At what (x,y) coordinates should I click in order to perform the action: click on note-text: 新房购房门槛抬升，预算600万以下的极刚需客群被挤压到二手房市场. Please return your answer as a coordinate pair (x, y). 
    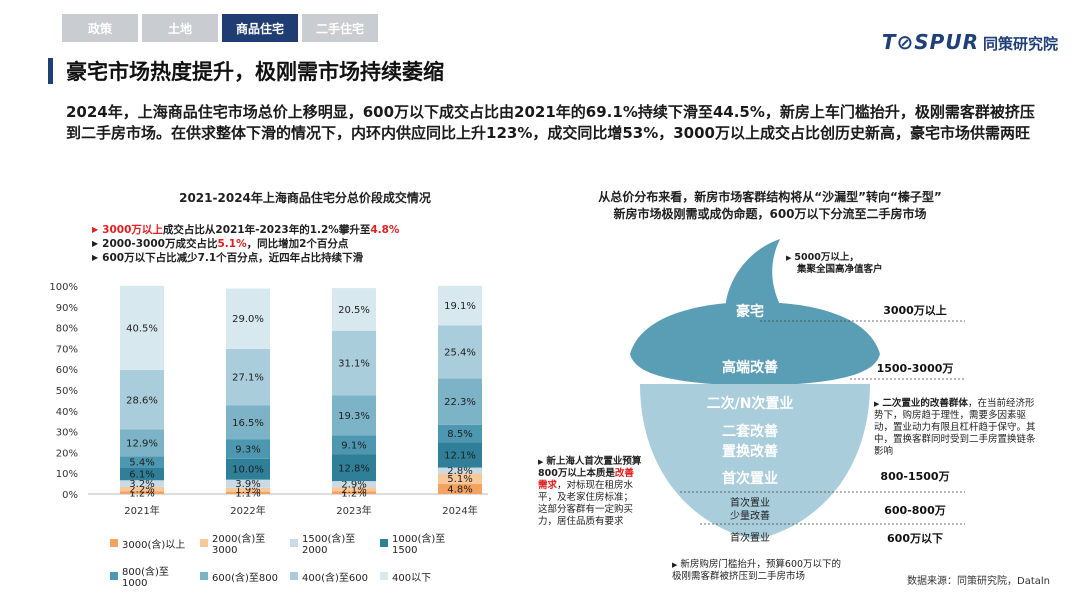
    Looking at the image, I should click on (757, 570).